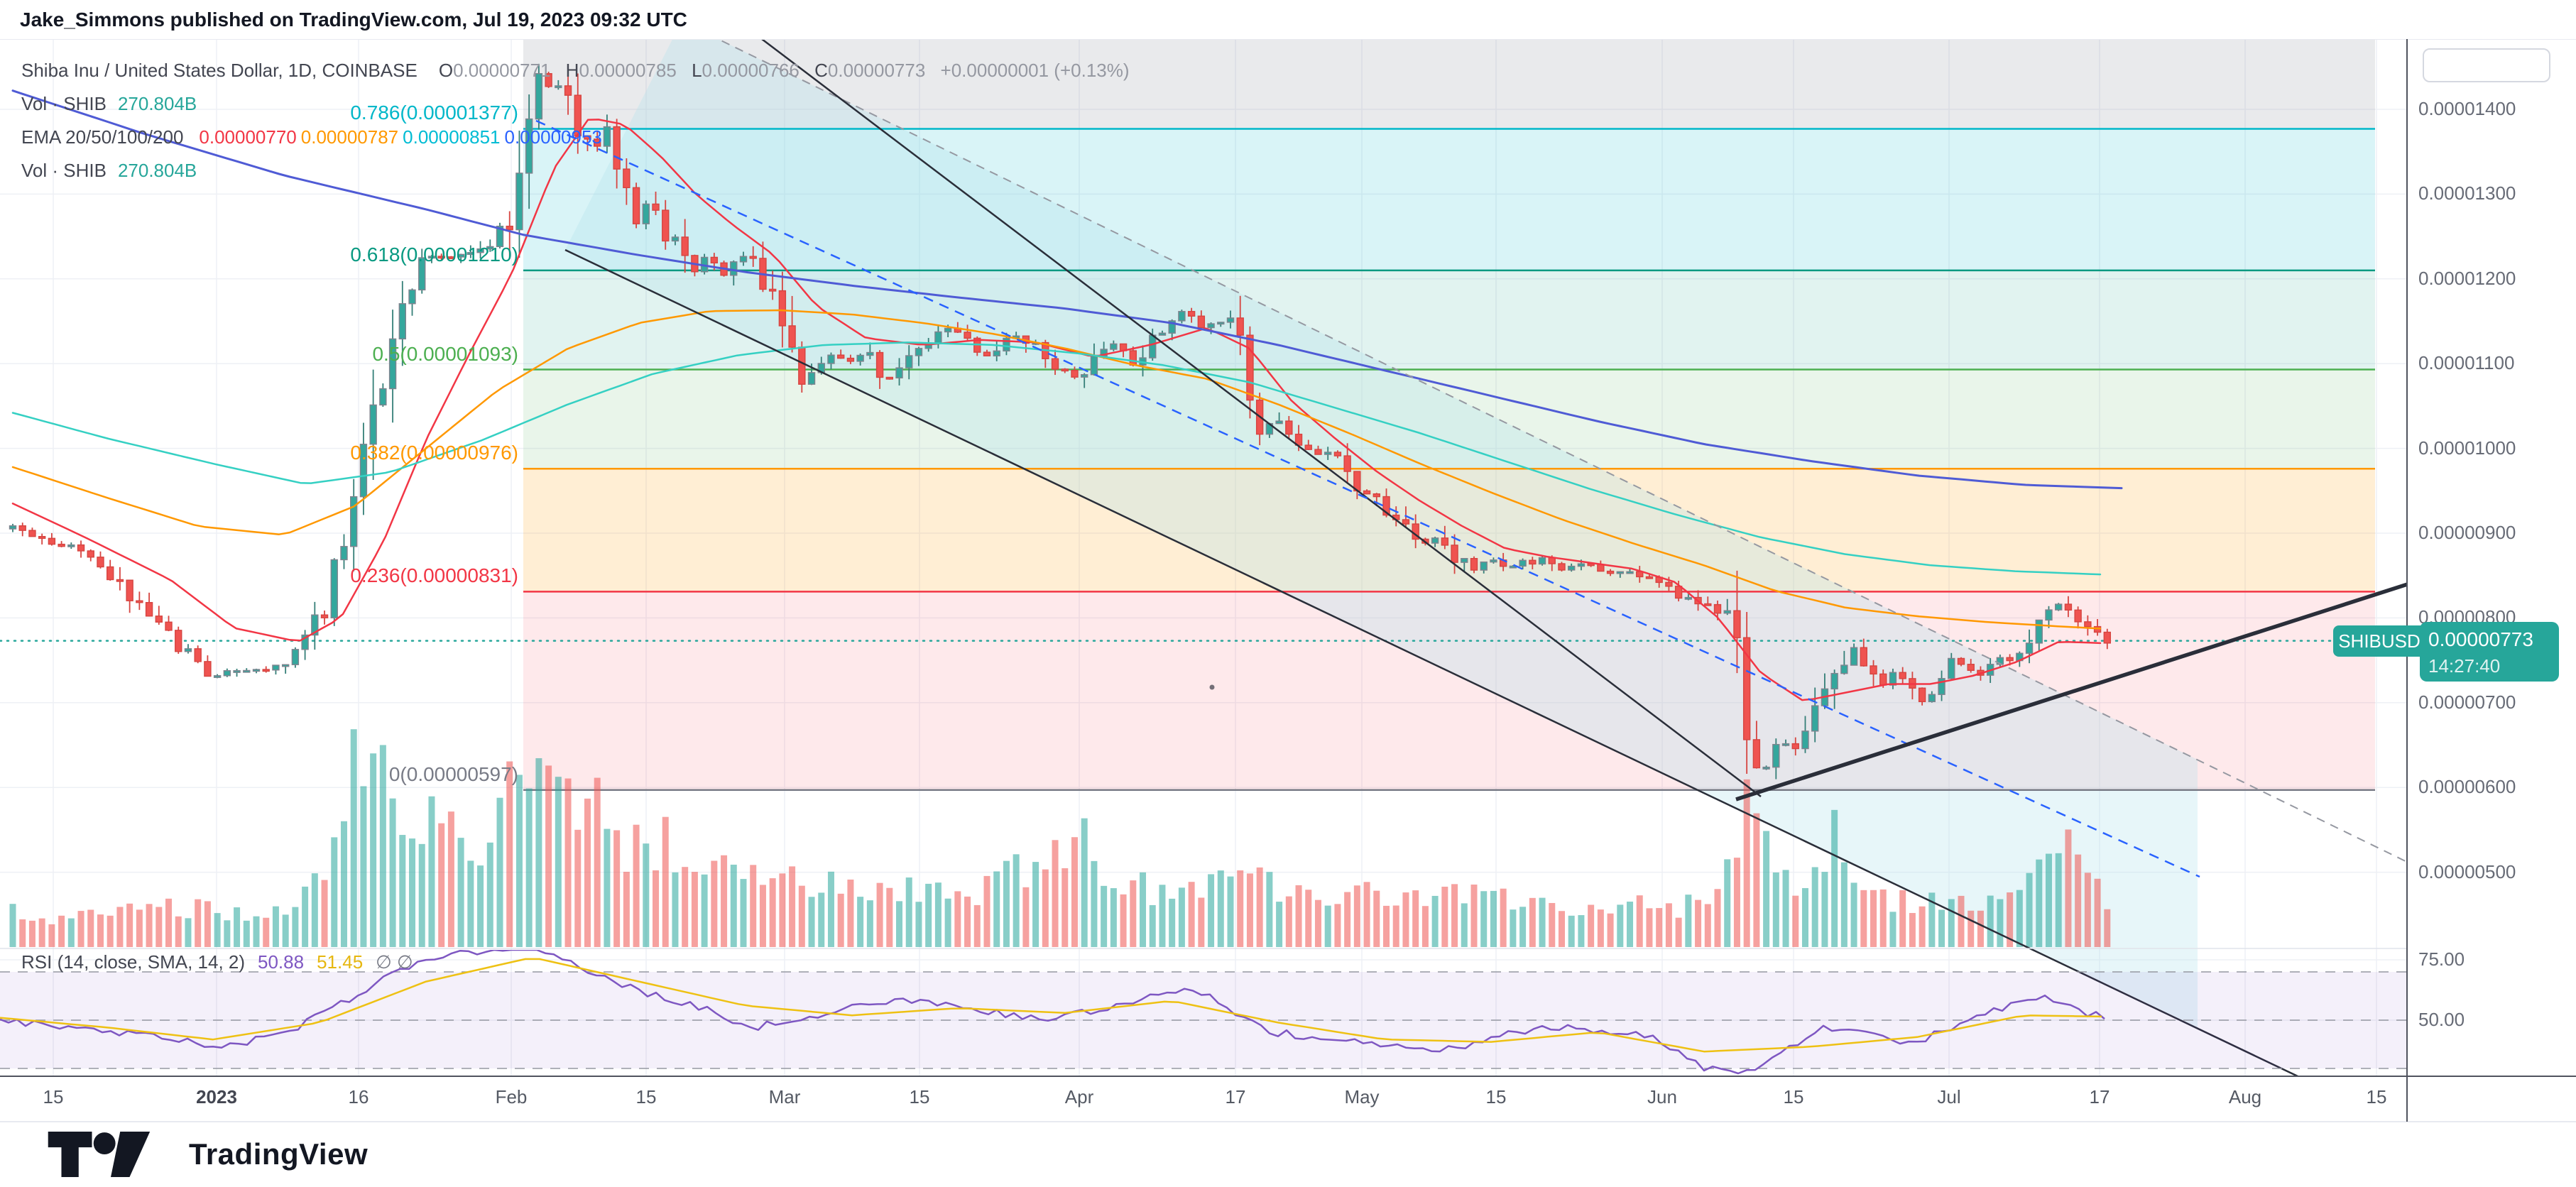  I want to click on volume-bars, so click(1060, 838).